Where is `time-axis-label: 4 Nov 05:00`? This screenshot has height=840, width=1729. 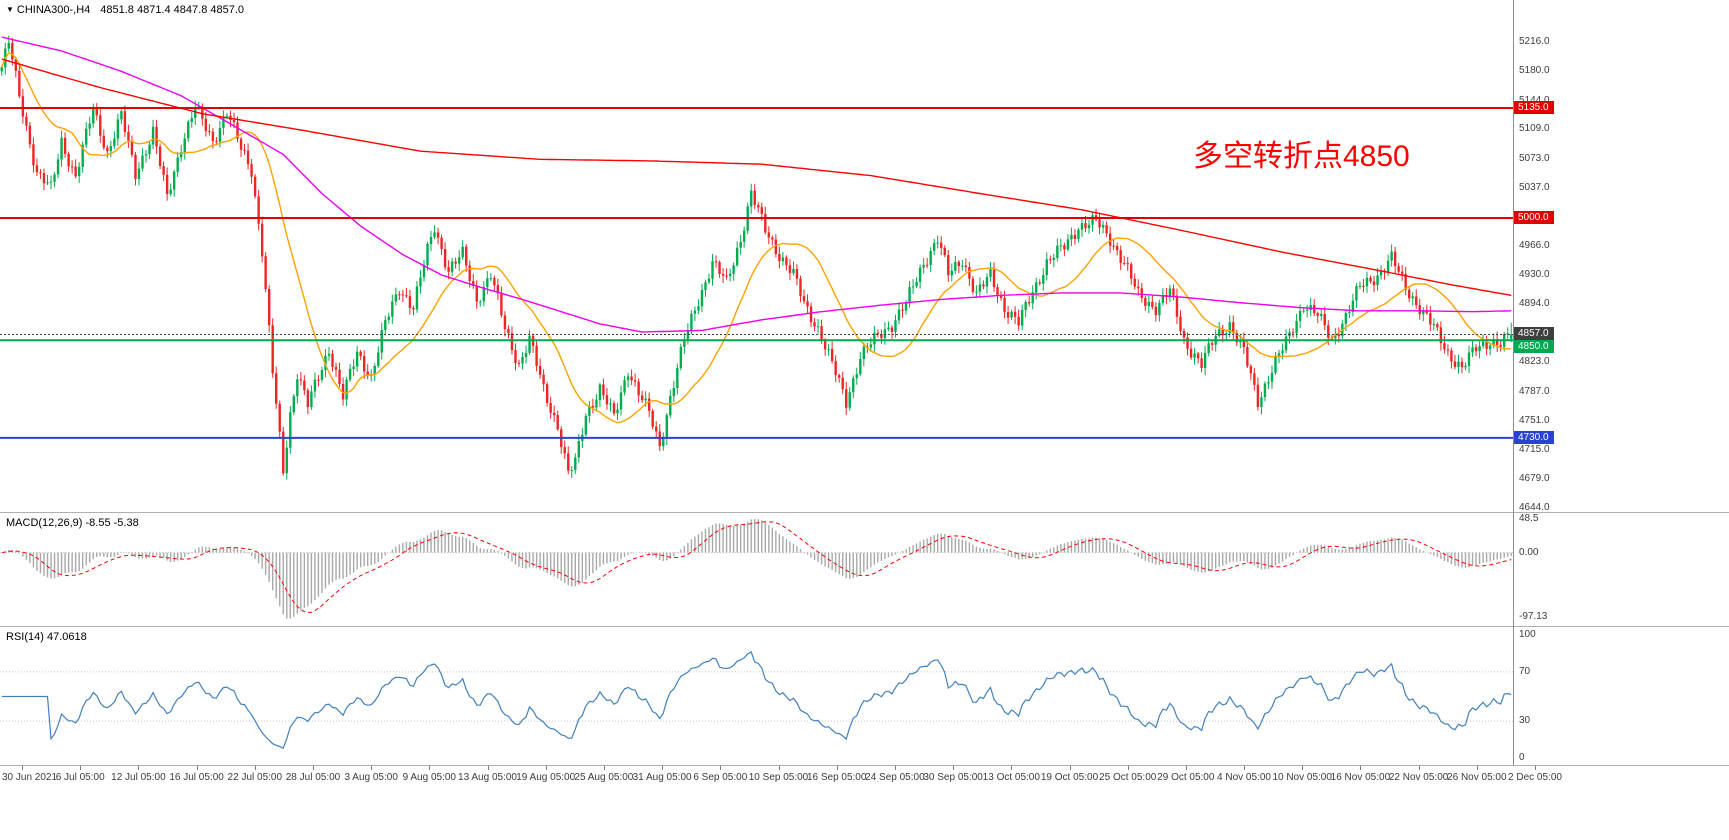
time-axis-label: 4 Nov 05:00 is located at coordinates (1244, 777).